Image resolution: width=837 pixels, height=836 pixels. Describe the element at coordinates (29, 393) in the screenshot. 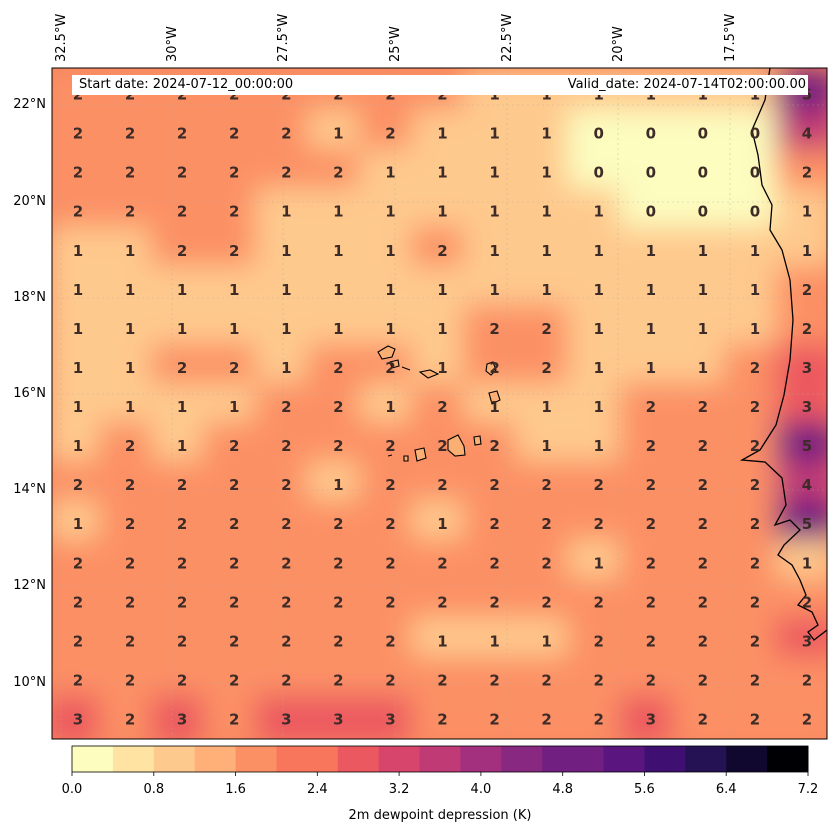

I see `lat-label: 16°N` at that location.